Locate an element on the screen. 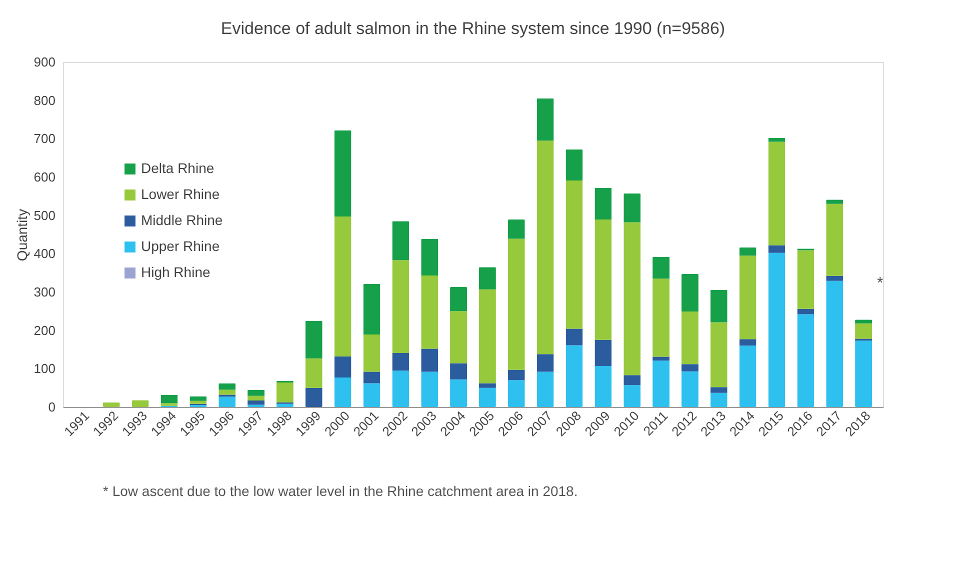 The width and height of the screenshot is (968, 570). text: * Low ascent due to the low water level in the Rhine catchment area in 2018. is located at coordinates (340, 491).